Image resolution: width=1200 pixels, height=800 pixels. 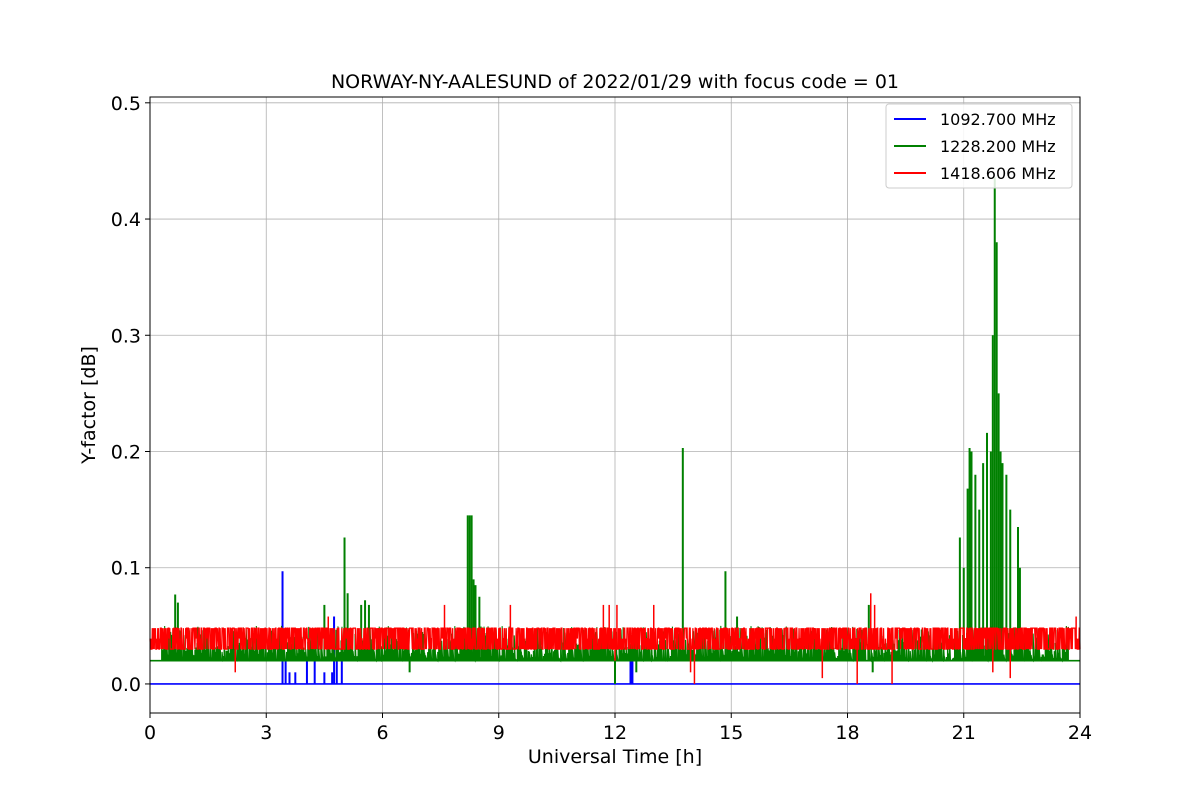 What do you see at coordinates (266, 733) in the screenshot?
I see `x-tick-label: 3` at bounding box center [266, 733].